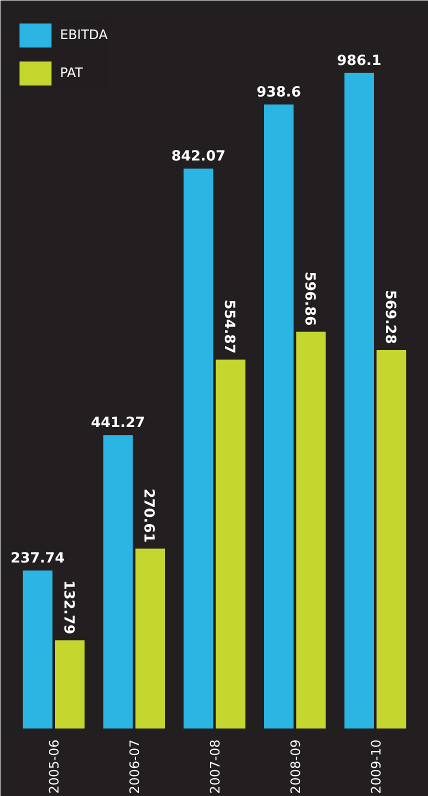 The image size is (428, 796). Describe the element at coordinates (390, 317) in the screenshot. I see `data-label: 569.28` at that location.